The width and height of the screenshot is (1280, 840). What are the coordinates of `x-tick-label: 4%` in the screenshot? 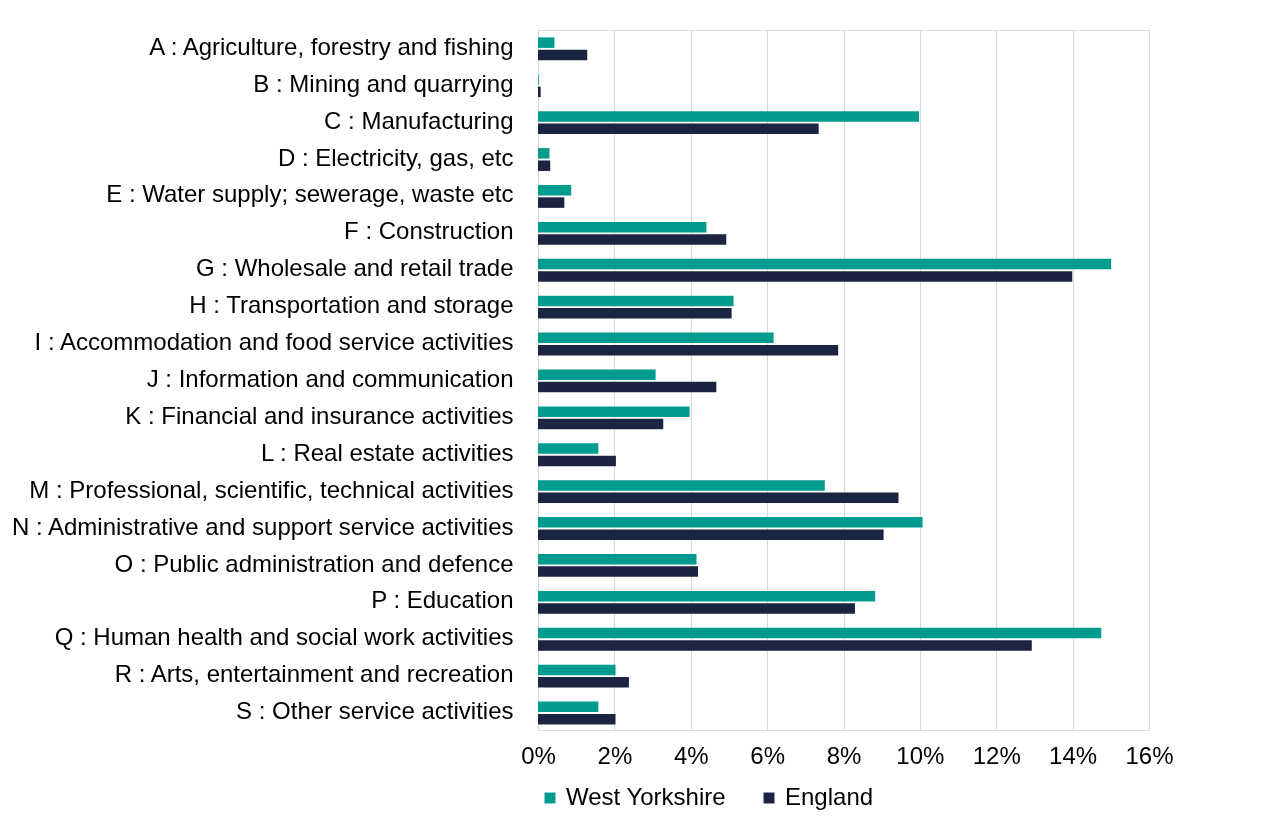 It's located at (691, 755).